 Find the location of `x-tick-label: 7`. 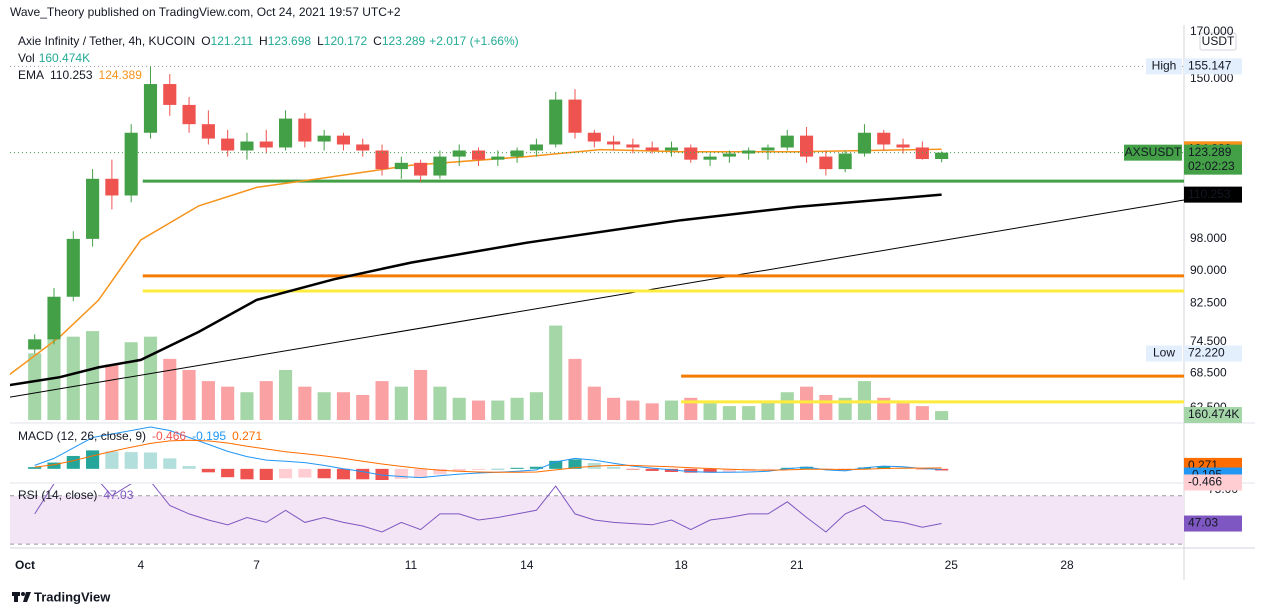

x-tick-label: 7 is located at coordinates (256, 565).